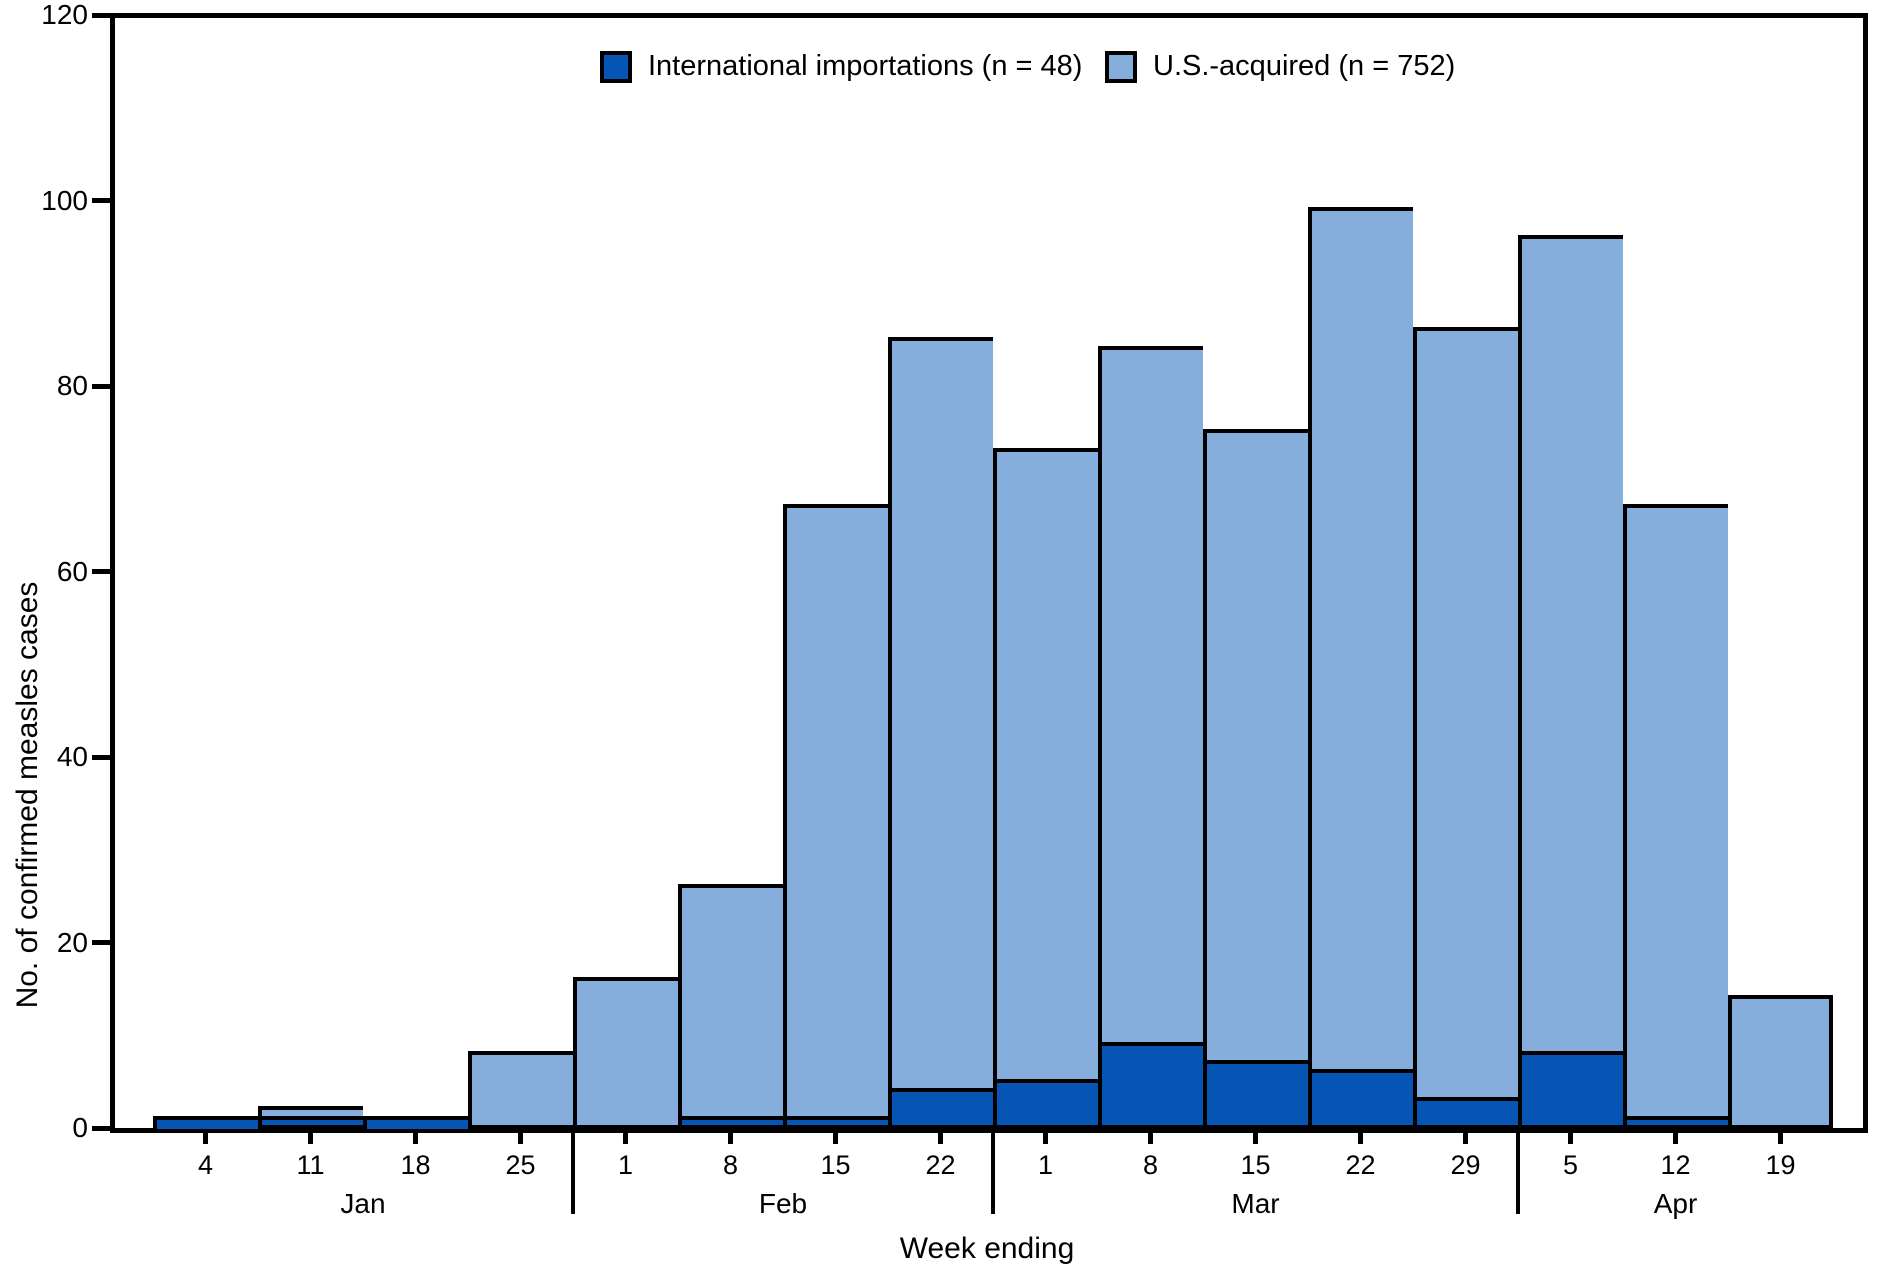  I want to click on x-tick-label: 15, so click(1255, 1165).